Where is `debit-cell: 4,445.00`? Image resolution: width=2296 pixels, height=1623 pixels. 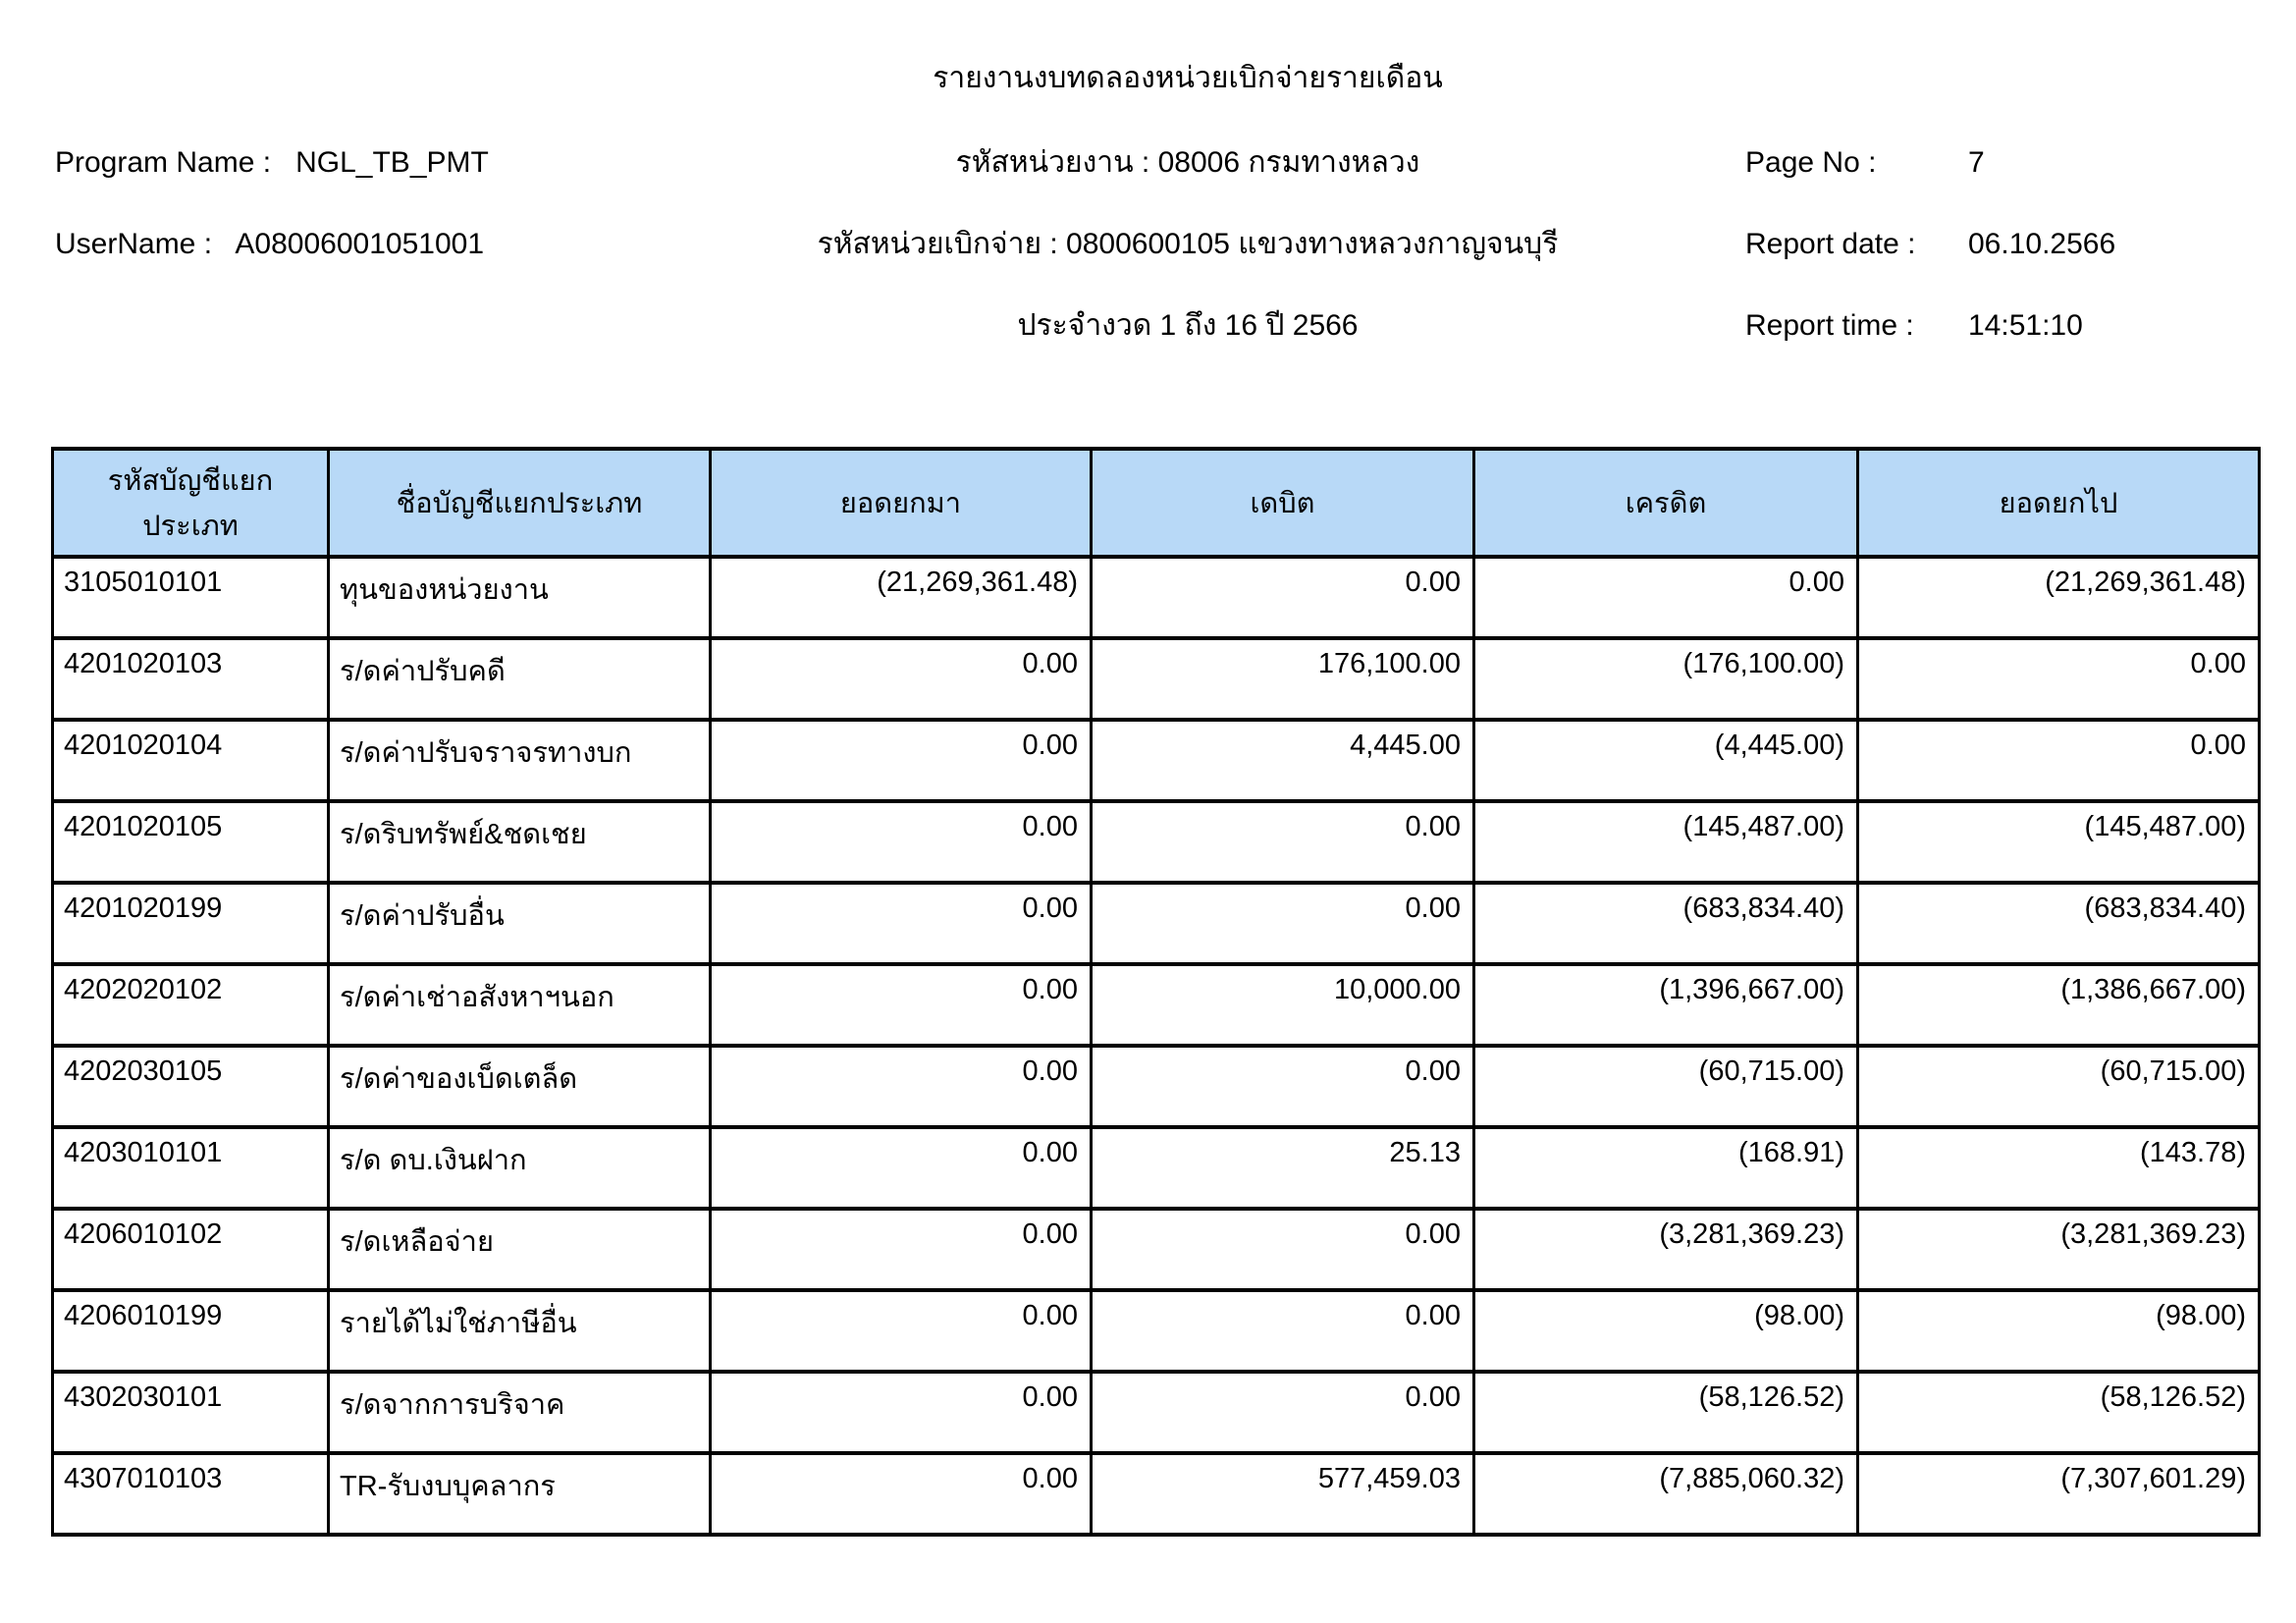 debit-cell: 4,445.00 is located at coordinates (1283, 760).